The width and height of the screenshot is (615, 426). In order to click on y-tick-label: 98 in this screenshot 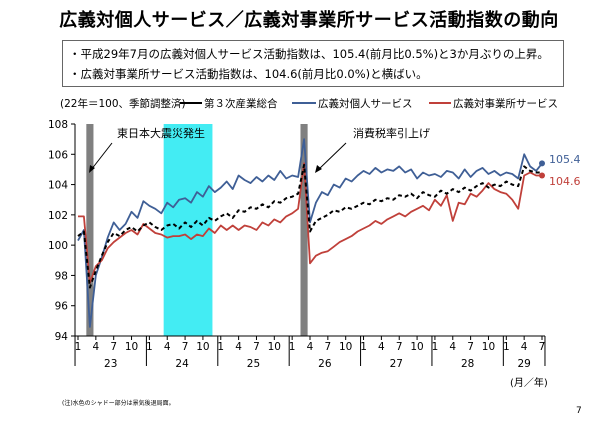, I will do `click(61, 276)`.